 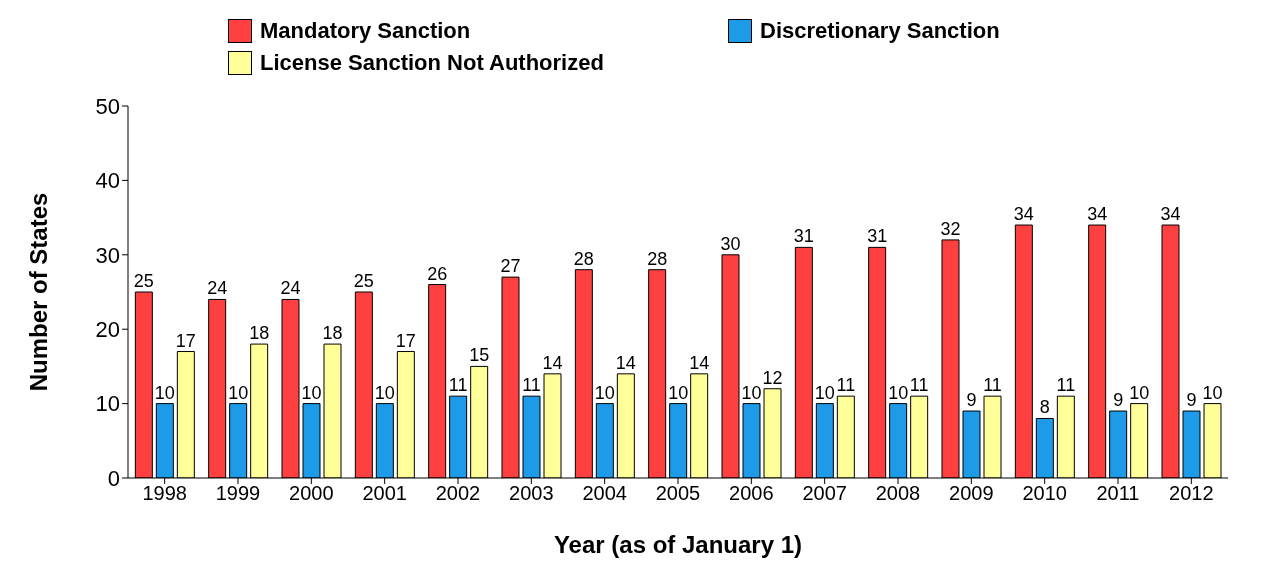 What do you see at coordinates (311, 493) in the screenshot?
I see `x-tick-label: 2000` at bounding box center [311, 493].